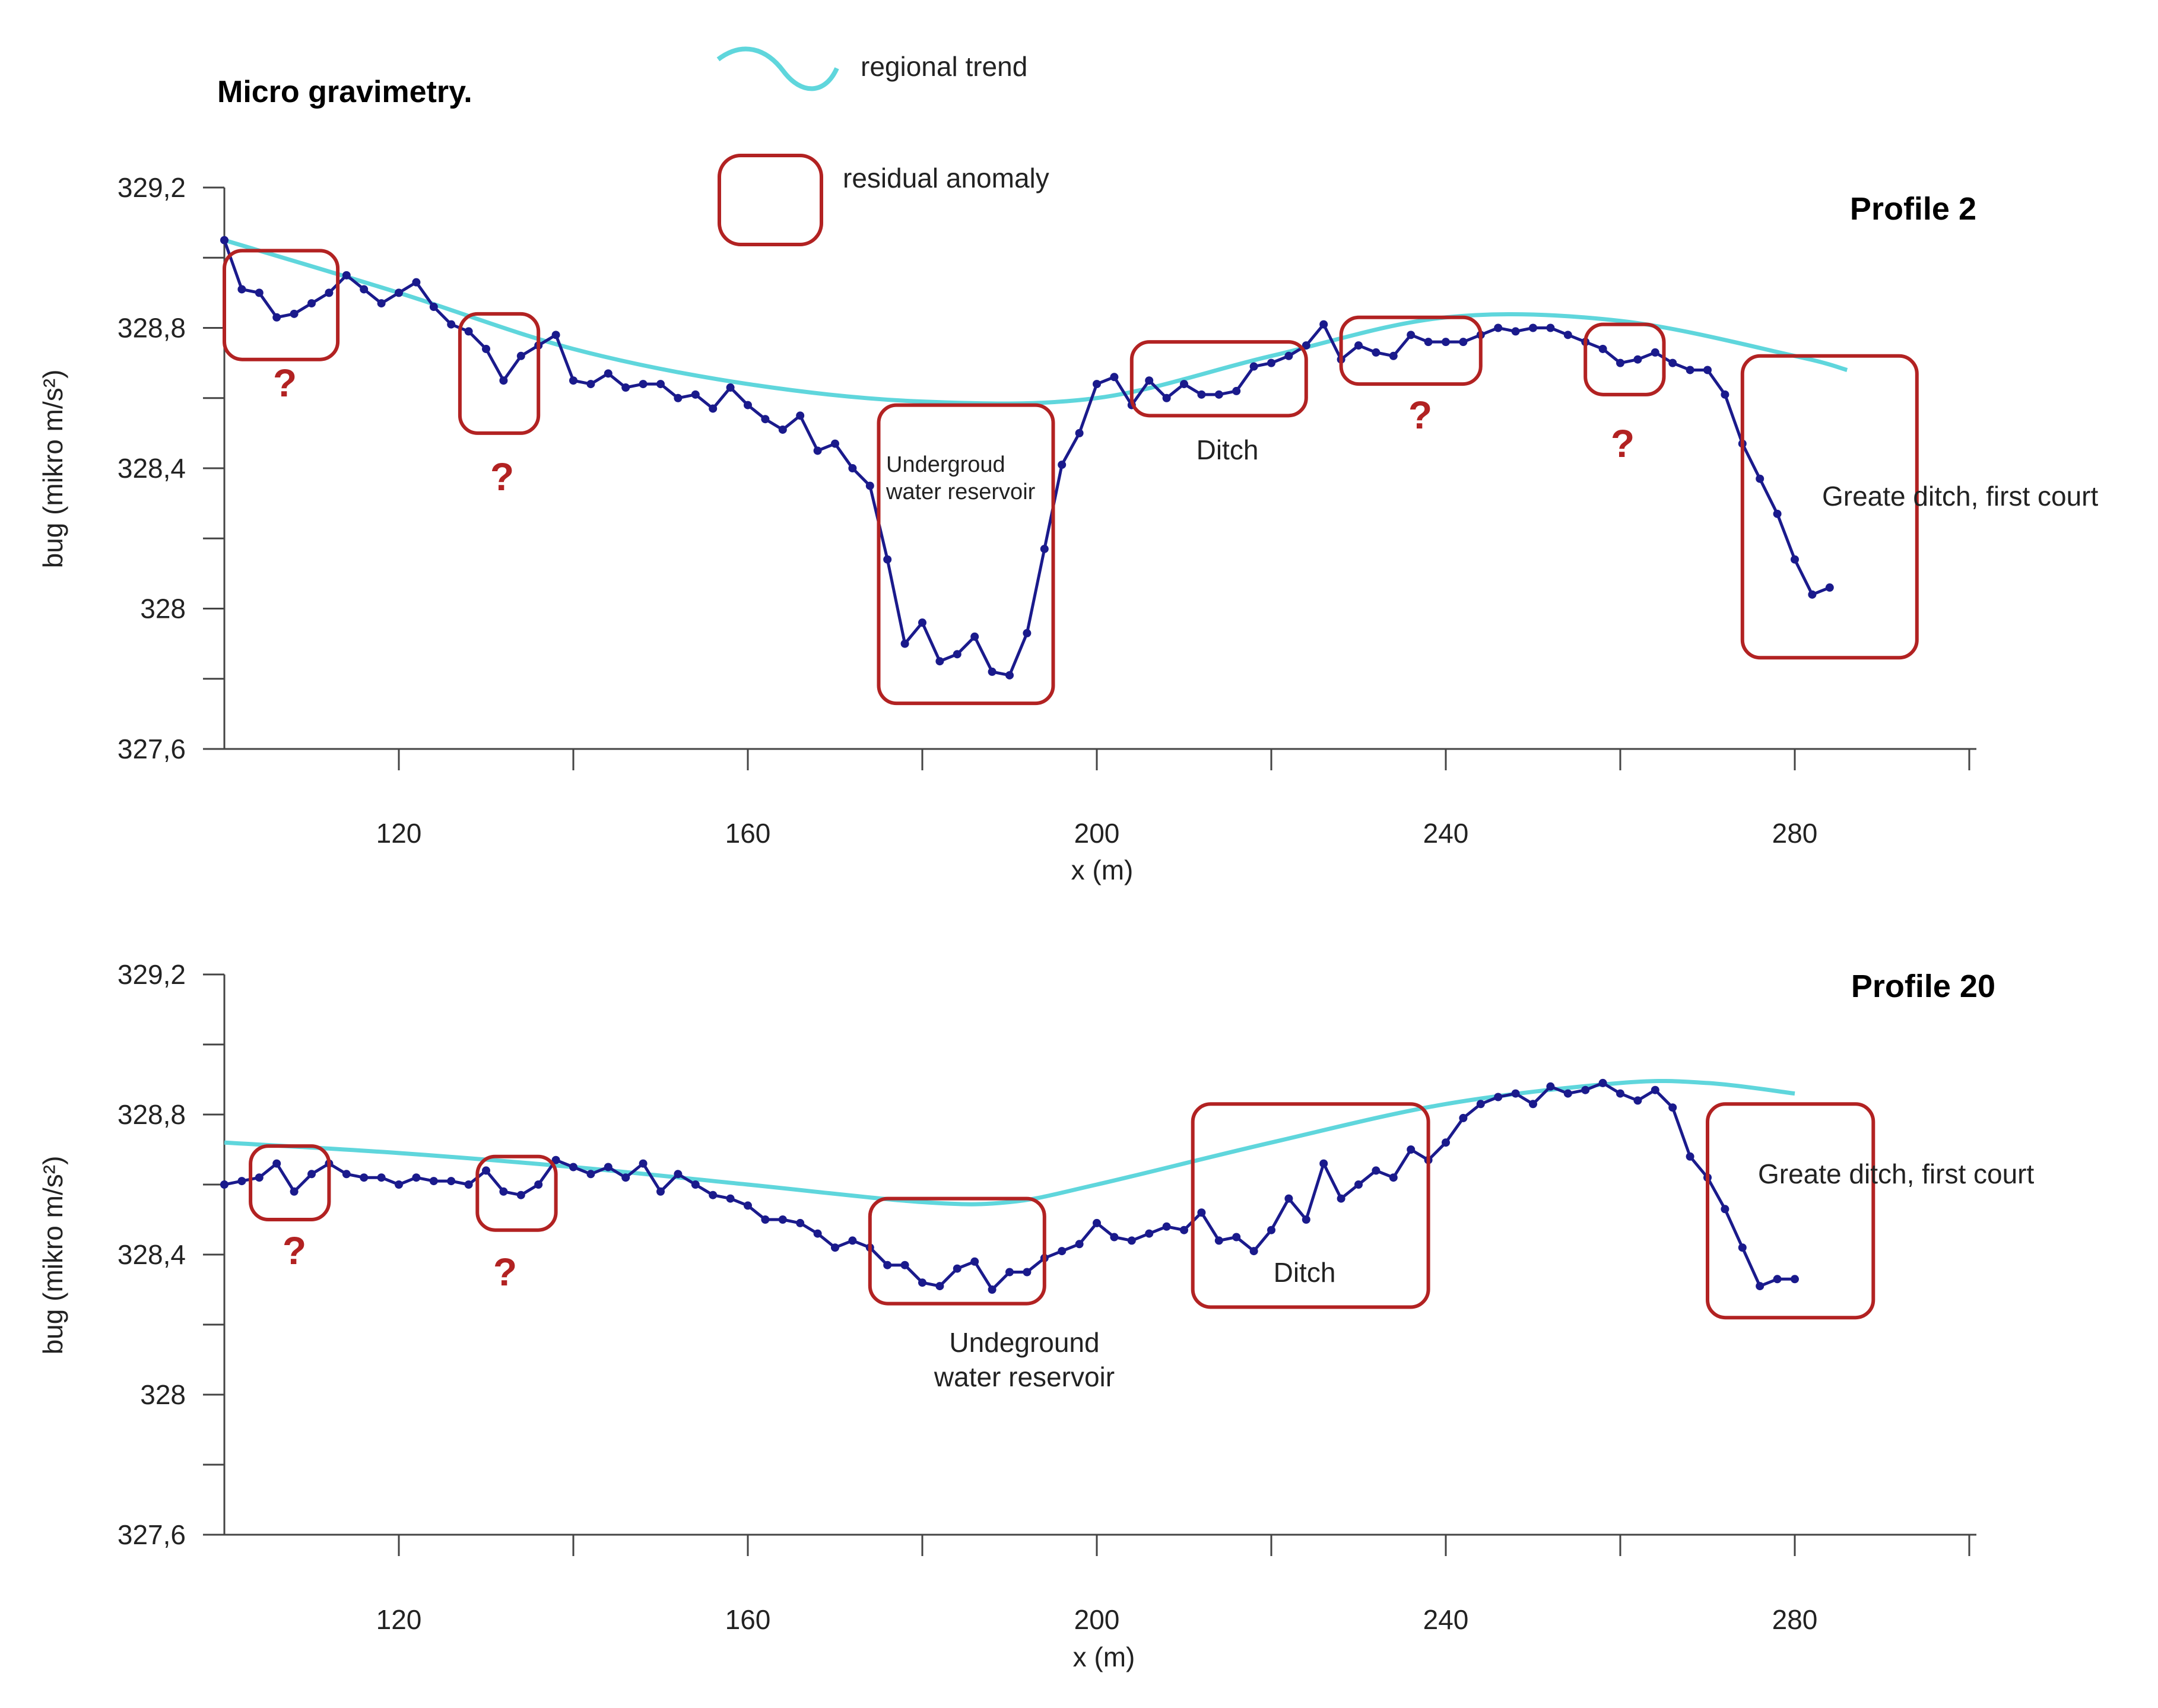 The image size is (2158, 1708). Describe the element at coordinates (770, 200) in the screenshot. I see `residual-anomaly-legend-swatch` at that location.